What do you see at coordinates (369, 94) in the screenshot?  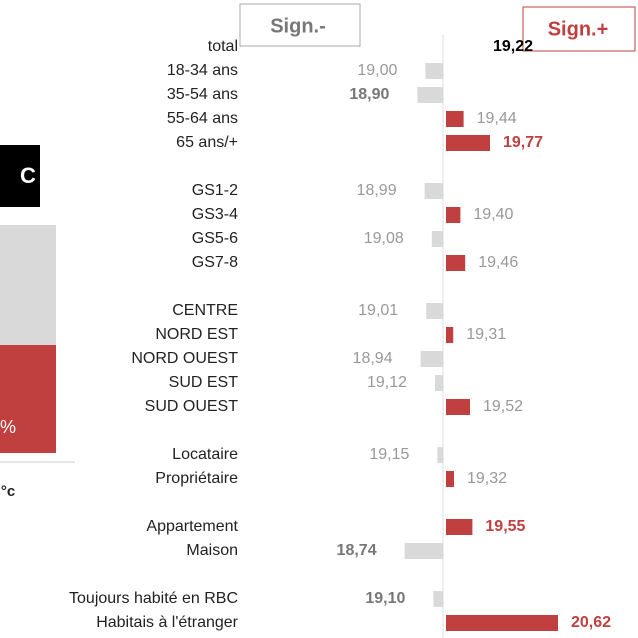 I see `value-label: 18,90` at bounding box center [369, 94].